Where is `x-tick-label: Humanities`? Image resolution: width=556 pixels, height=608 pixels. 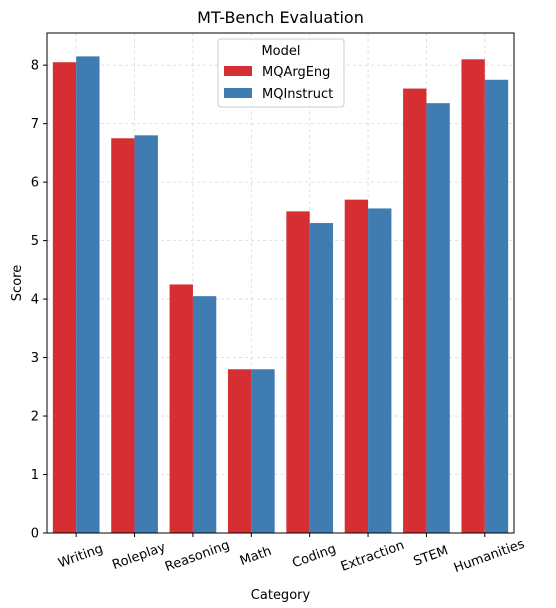 x-tick-label: Humanities is located at coordinates (489, 556).